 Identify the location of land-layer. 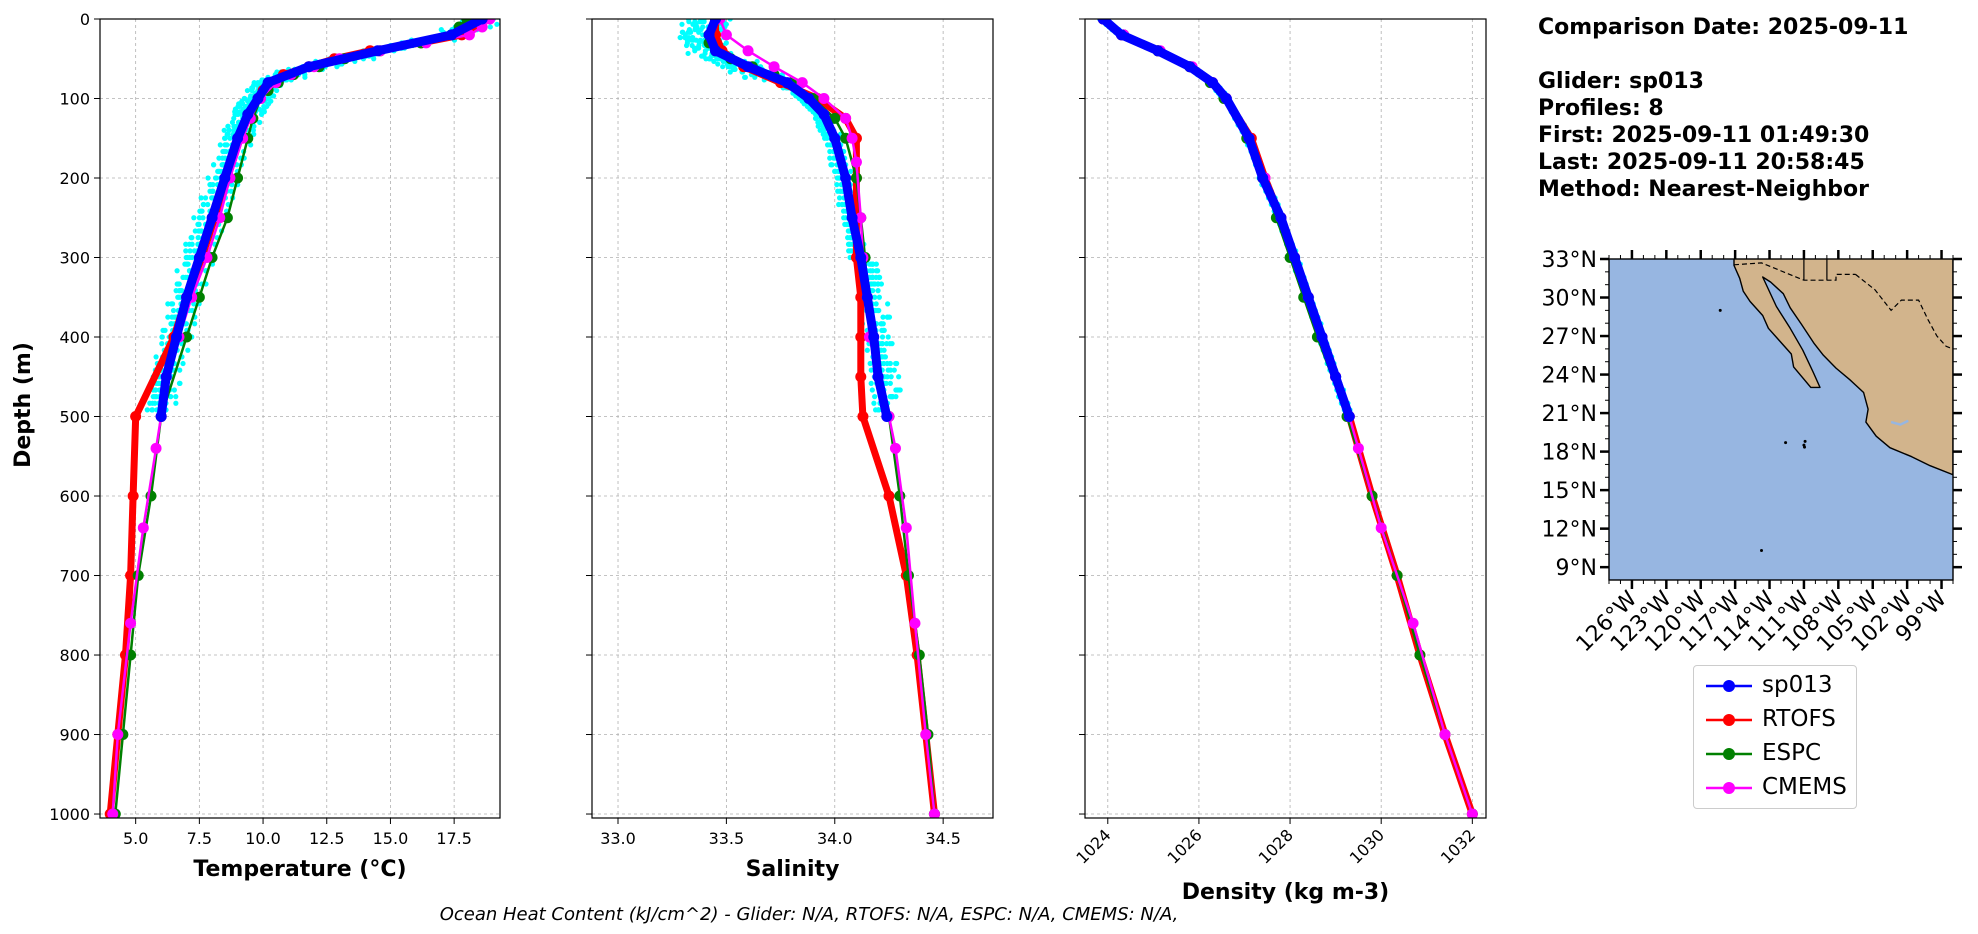
(1835, 405).